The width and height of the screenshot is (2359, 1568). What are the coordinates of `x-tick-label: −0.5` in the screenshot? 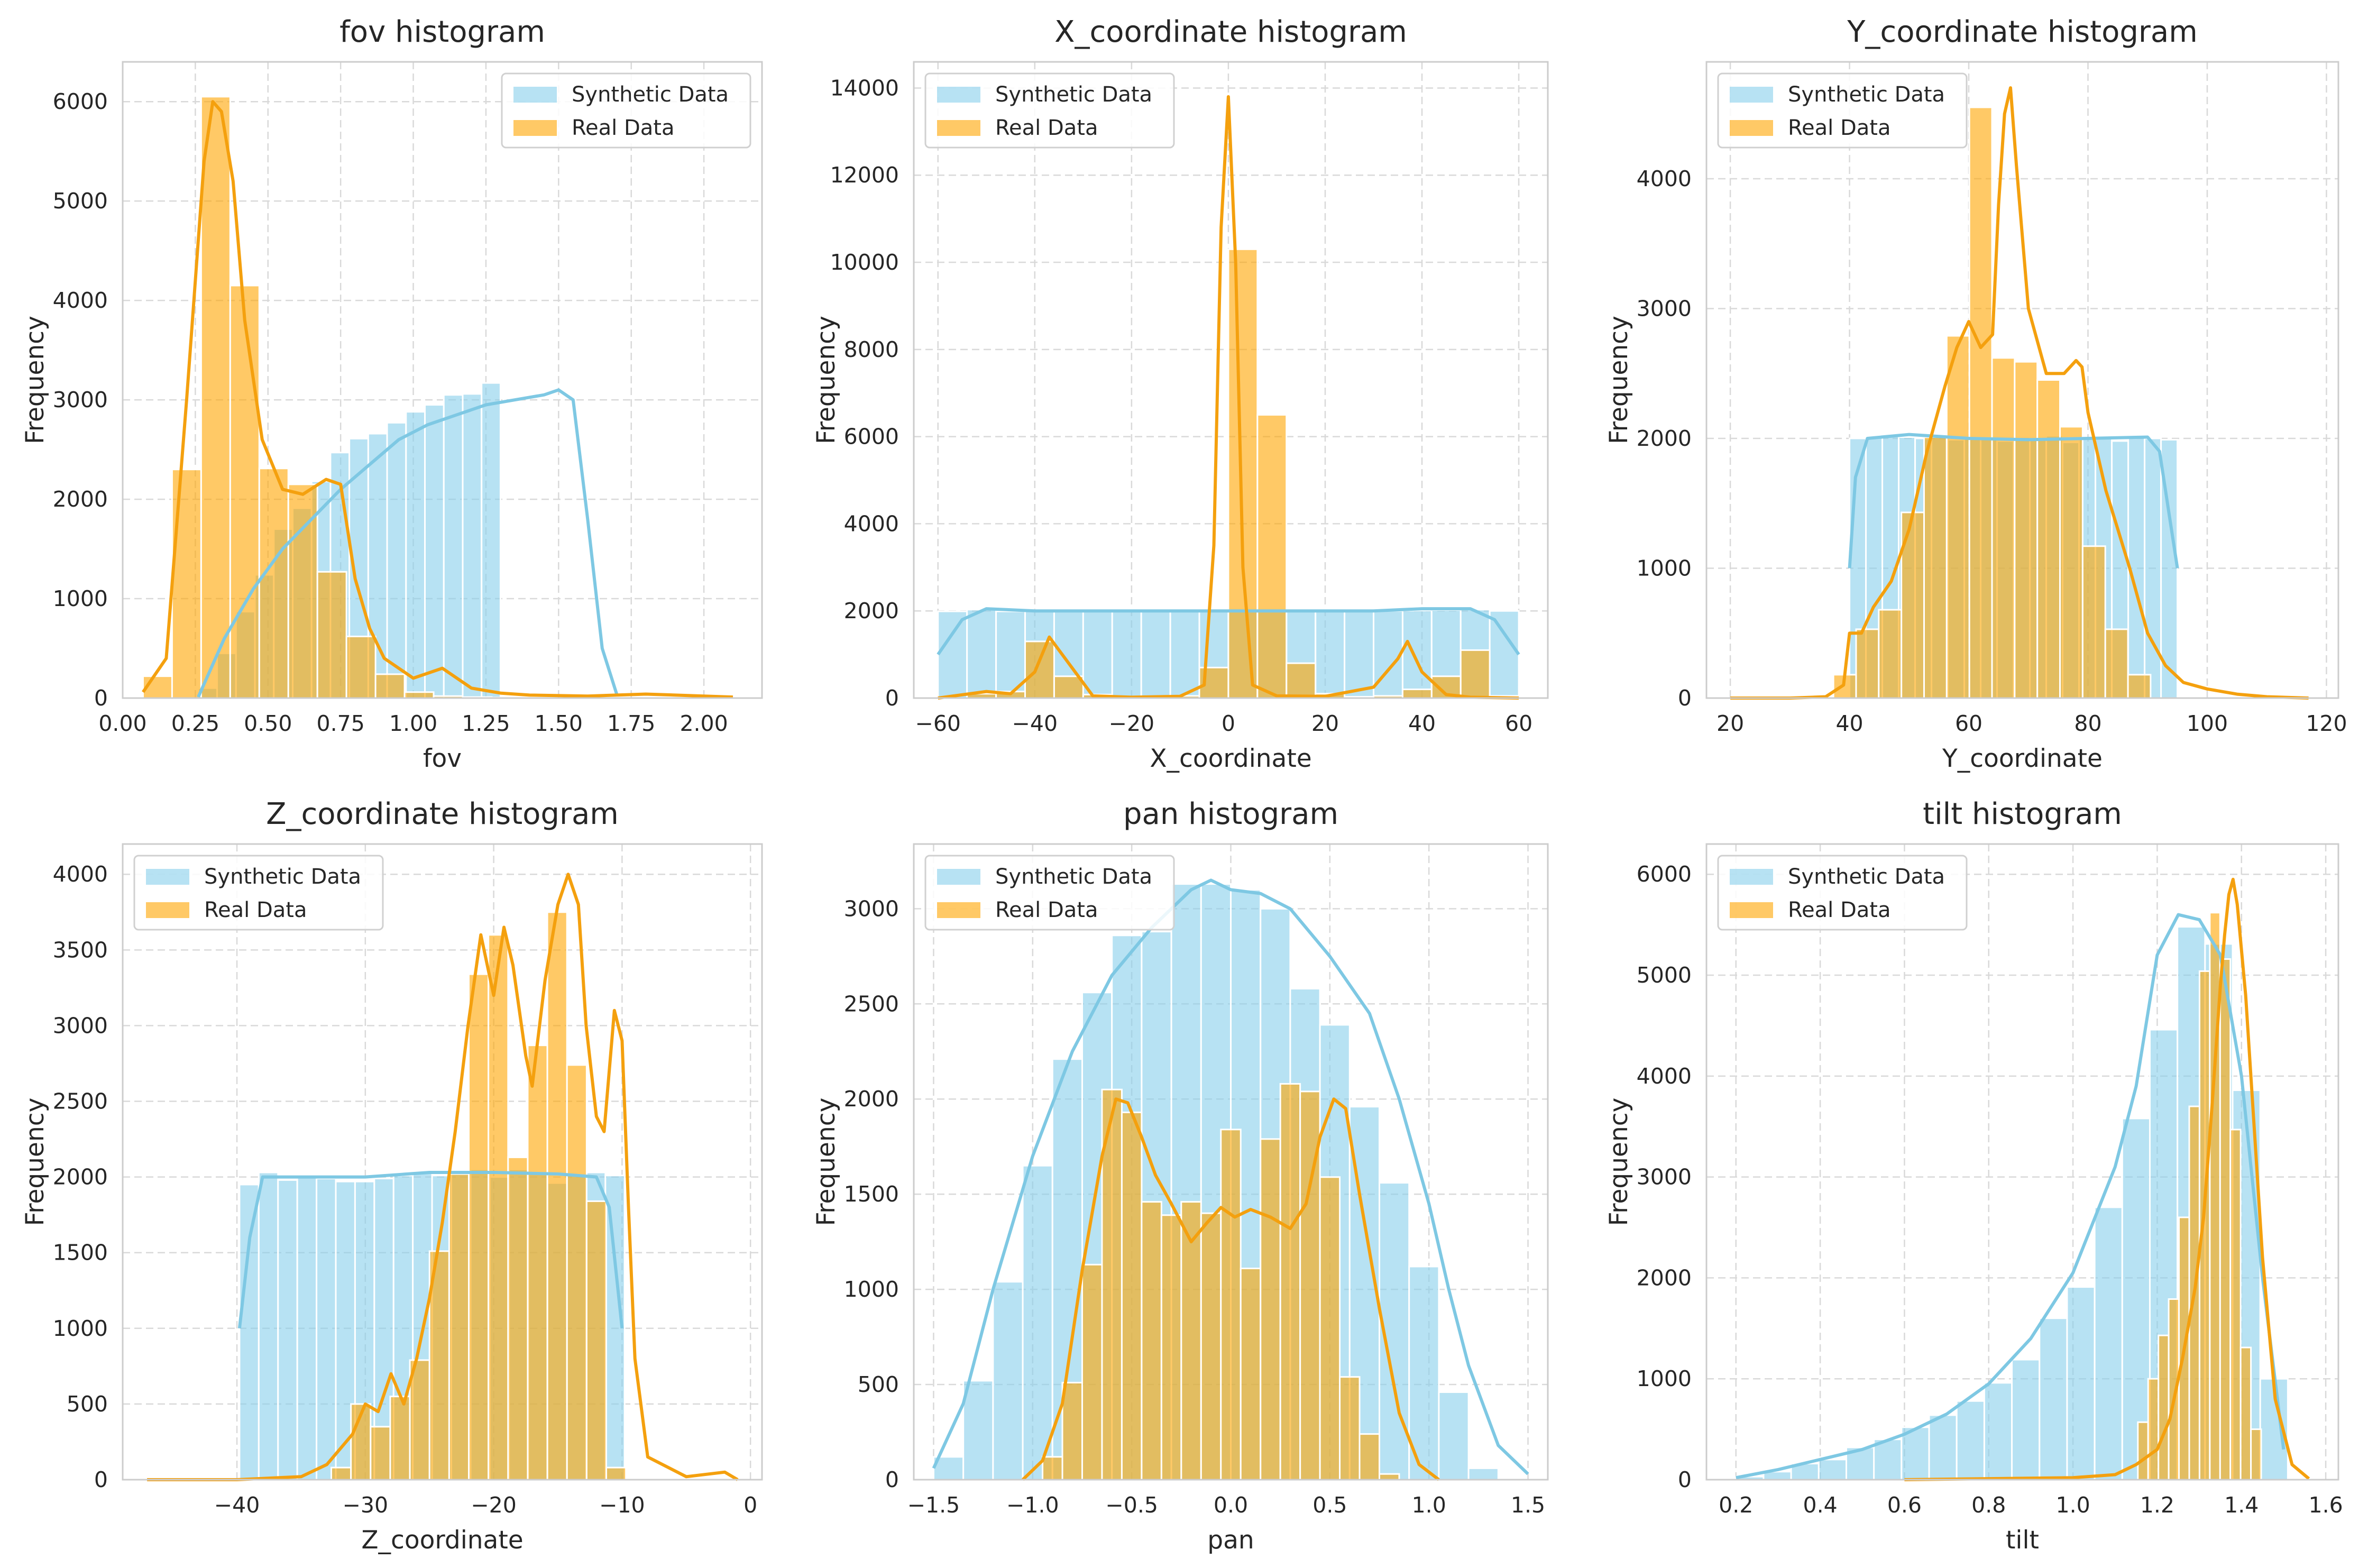 It's located at (1131, 1505).